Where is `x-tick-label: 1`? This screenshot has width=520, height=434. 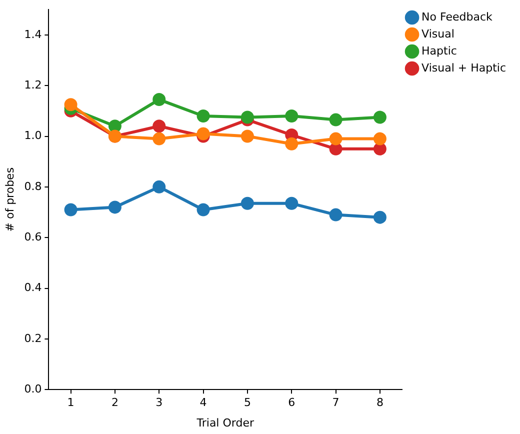
x-tick-label: 1 is located at coordinates (70, 403).